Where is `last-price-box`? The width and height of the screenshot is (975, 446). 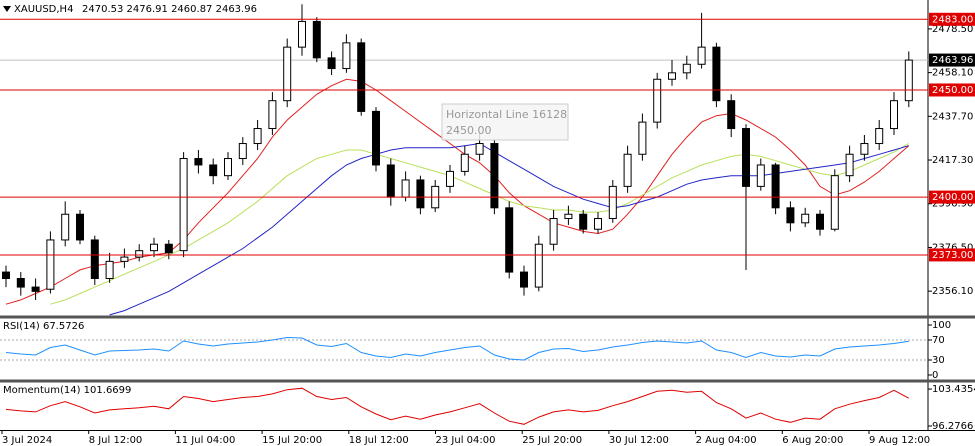
last-price-box is located at coordinates (952, 60).